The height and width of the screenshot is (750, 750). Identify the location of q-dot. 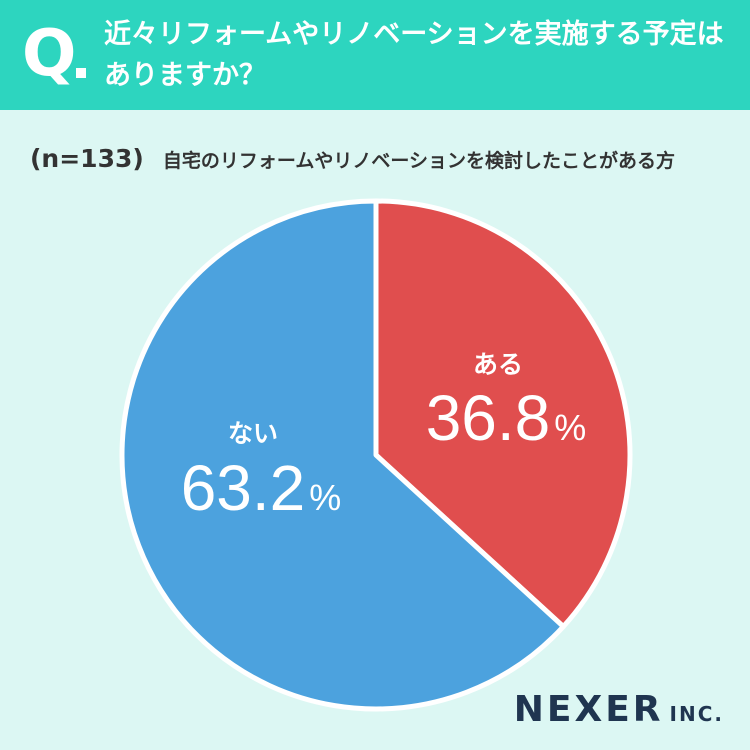
(81, 73).